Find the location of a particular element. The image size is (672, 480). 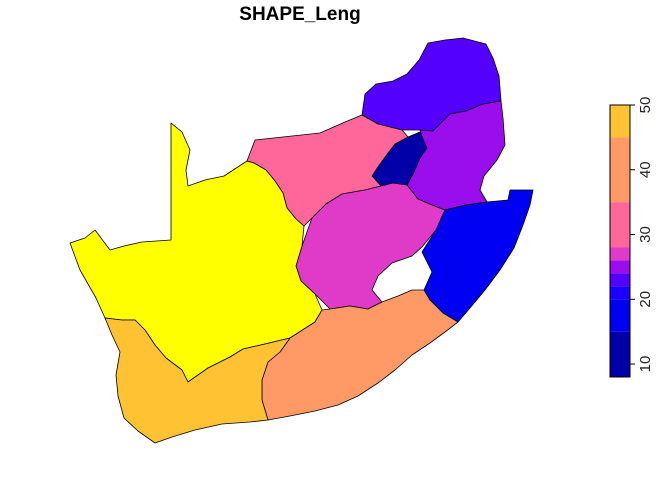

region-kwazulu-natal is located at coordinates (477, 256).